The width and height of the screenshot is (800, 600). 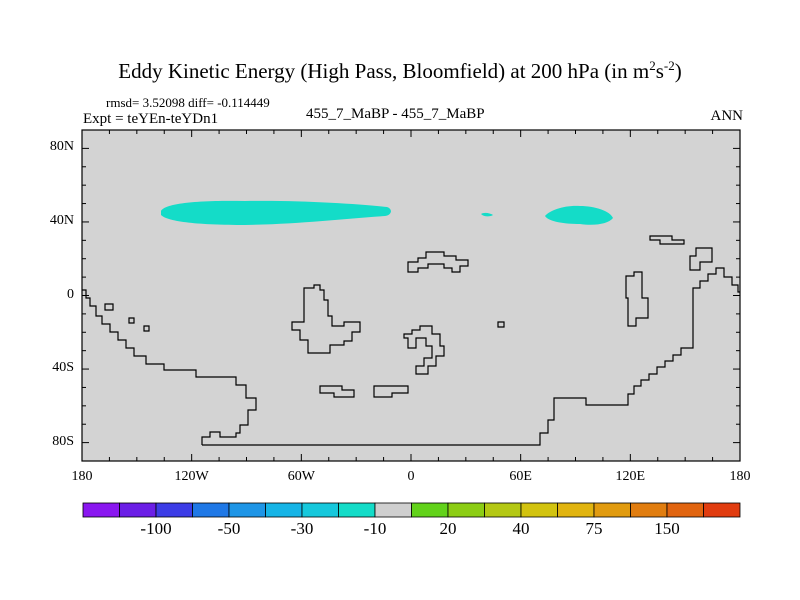 I want to click on landmass-g, so click(x=667, y=240).